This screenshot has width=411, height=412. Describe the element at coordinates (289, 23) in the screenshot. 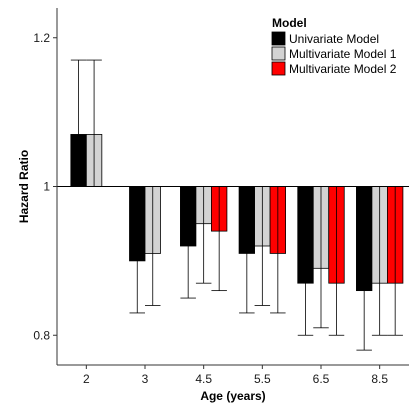

I see `legend-title: Model` at that location.